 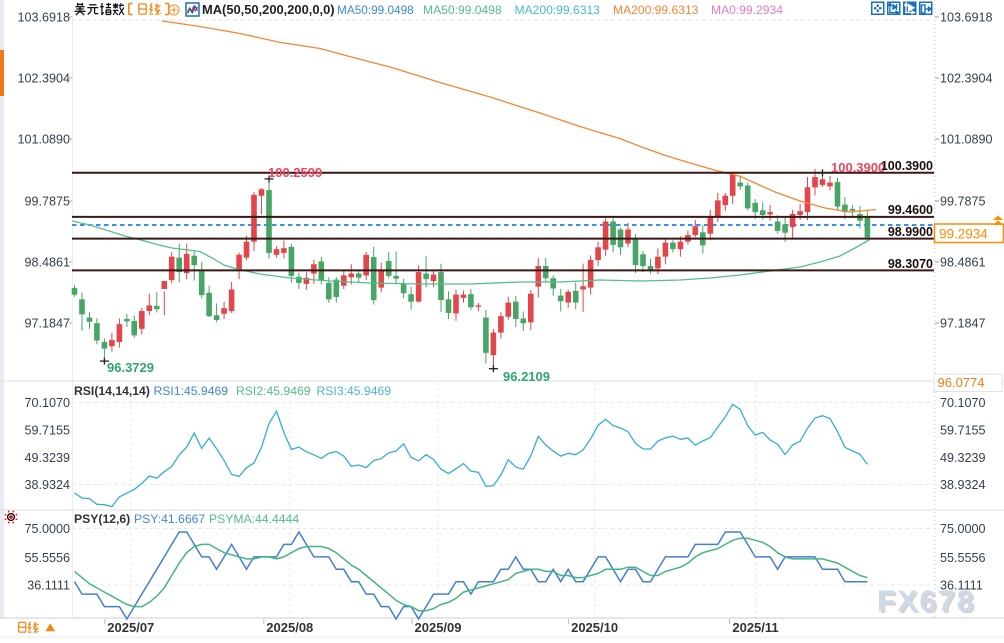 What do you see at coordinates (755, 627) in the screenshot?
I see `svg-text: 2025/11` at bounding box center [755, 627].